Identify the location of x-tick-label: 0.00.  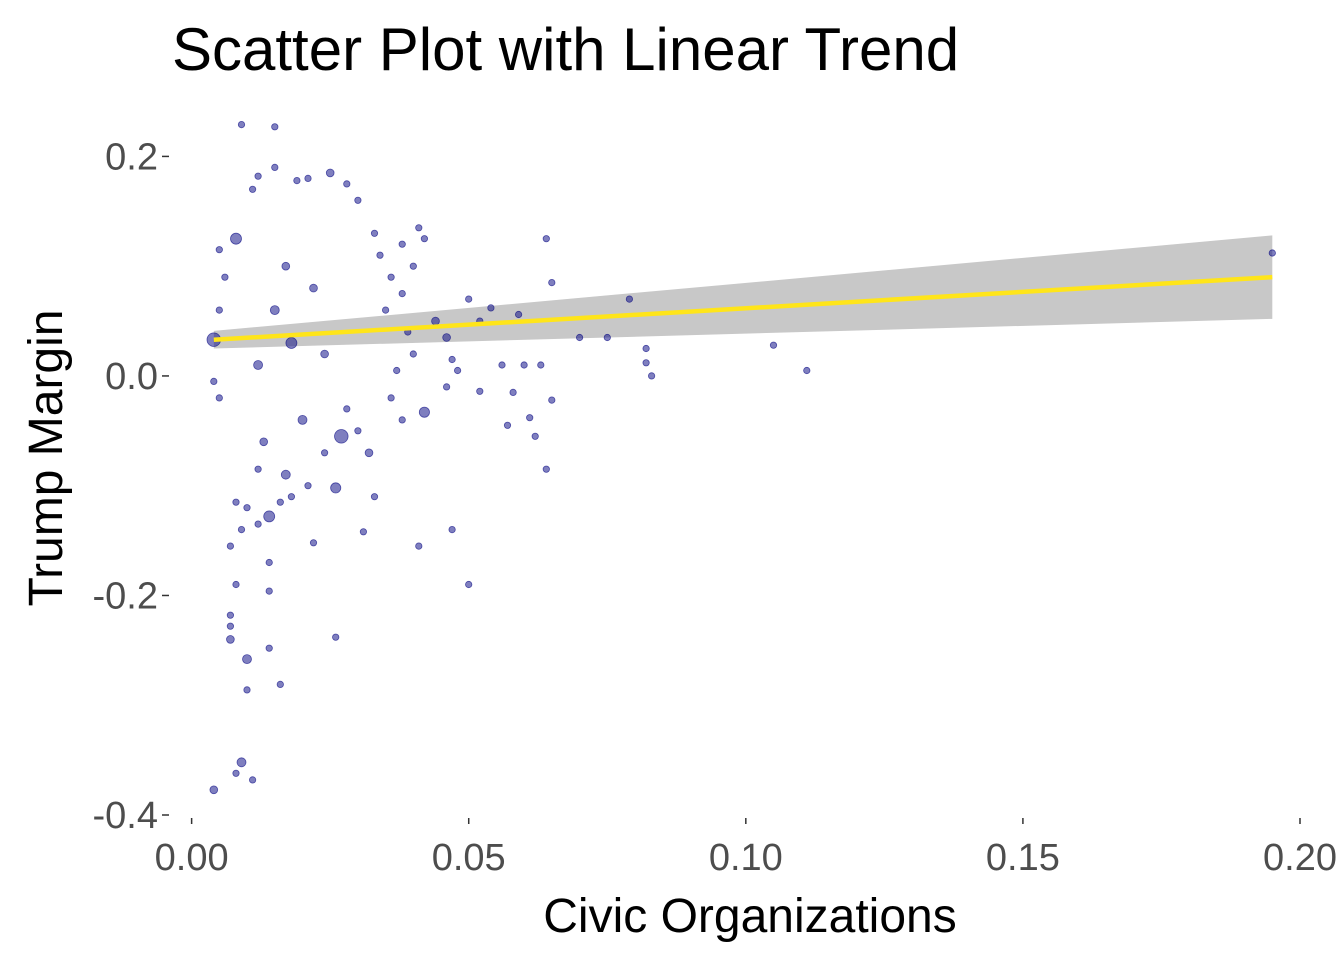
(192, 858).